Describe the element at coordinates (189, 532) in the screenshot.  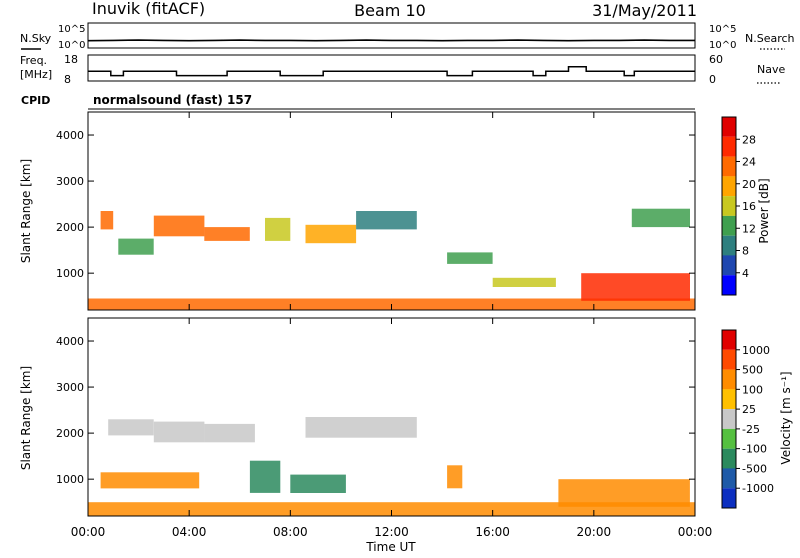
I see `x-tick-label: 04:00` at that location.